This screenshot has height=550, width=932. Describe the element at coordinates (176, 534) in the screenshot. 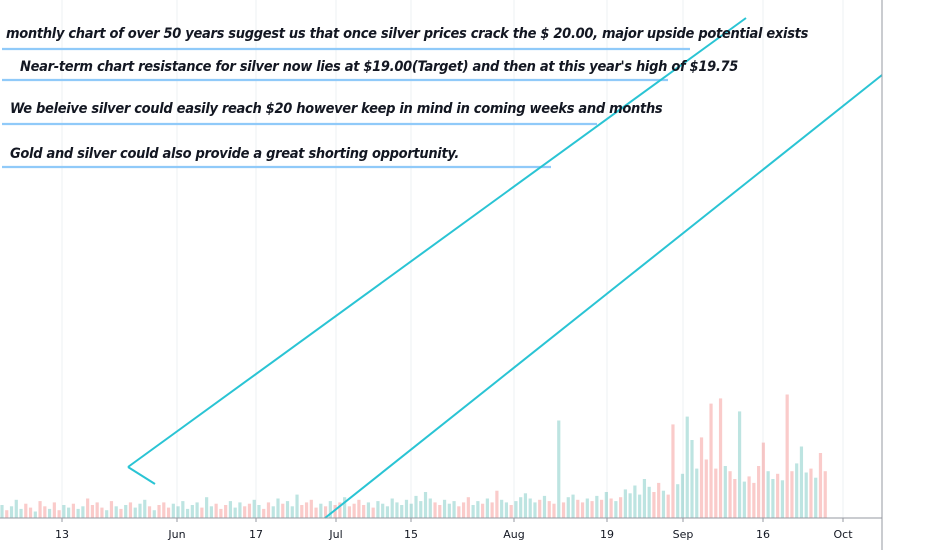

I see `x-tick-label: Jun` at that location.